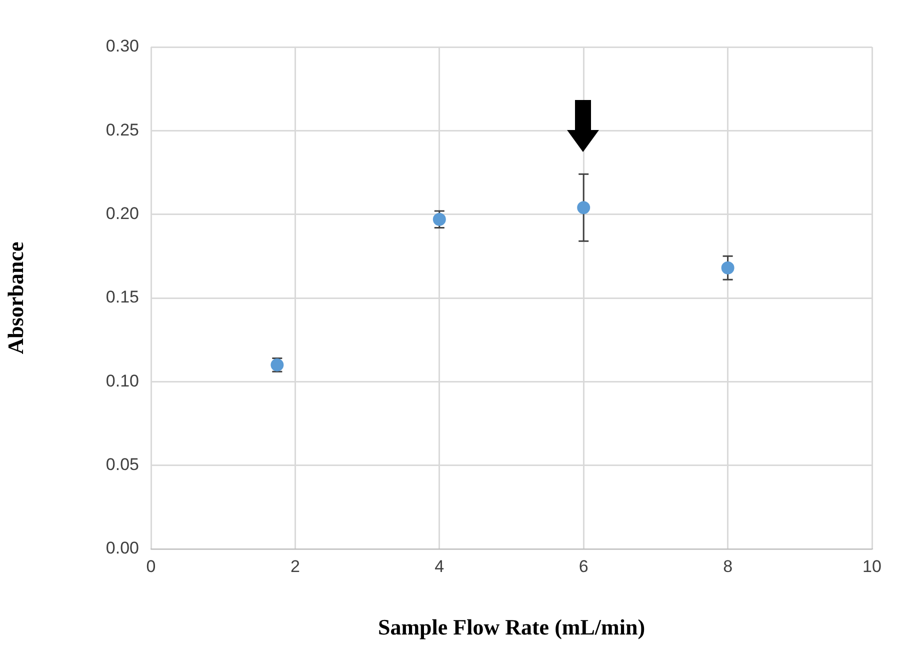  I want to click on y-tick-label: 0.00, so click(122, 548).